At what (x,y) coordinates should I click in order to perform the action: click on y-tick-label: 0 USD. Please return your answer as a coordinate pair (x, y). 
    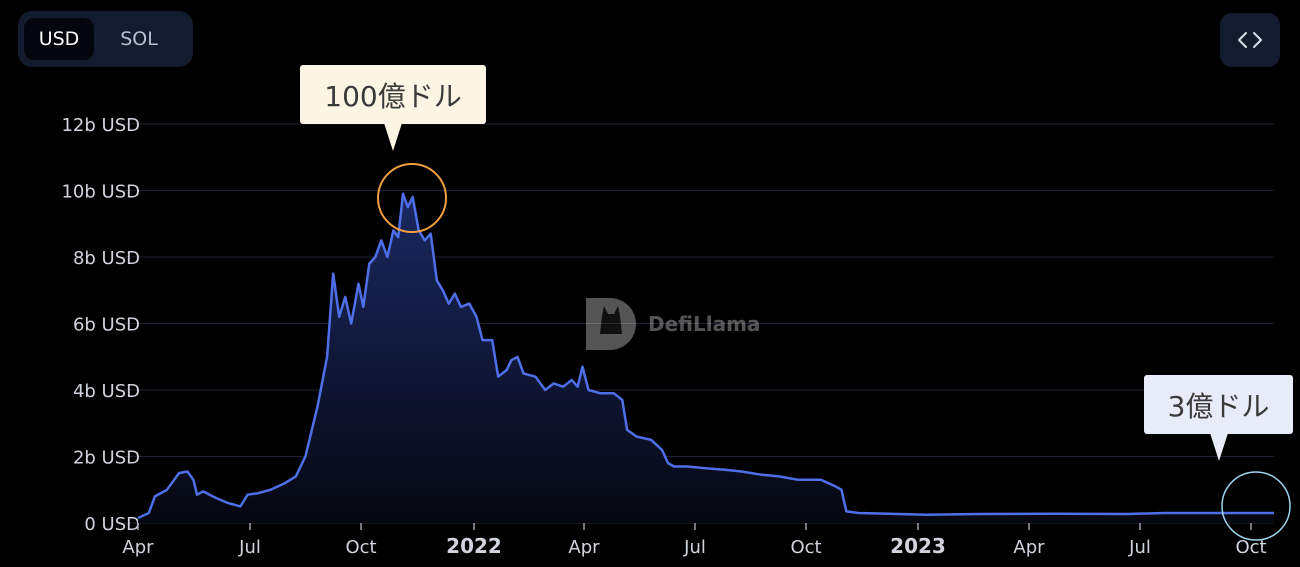
    Looking at the image, I should click on (112, 524).